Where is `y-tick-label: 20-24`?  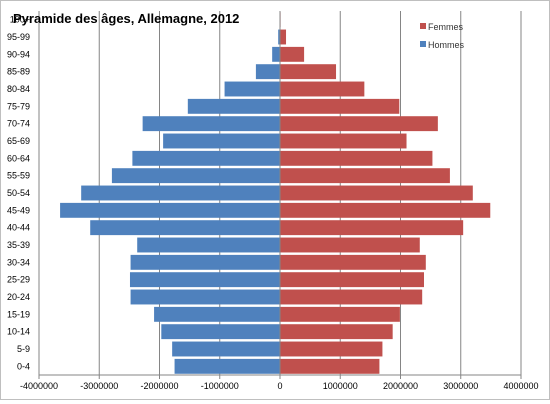 y-tick-label: 20-24 is located at coordinates (18, 297).